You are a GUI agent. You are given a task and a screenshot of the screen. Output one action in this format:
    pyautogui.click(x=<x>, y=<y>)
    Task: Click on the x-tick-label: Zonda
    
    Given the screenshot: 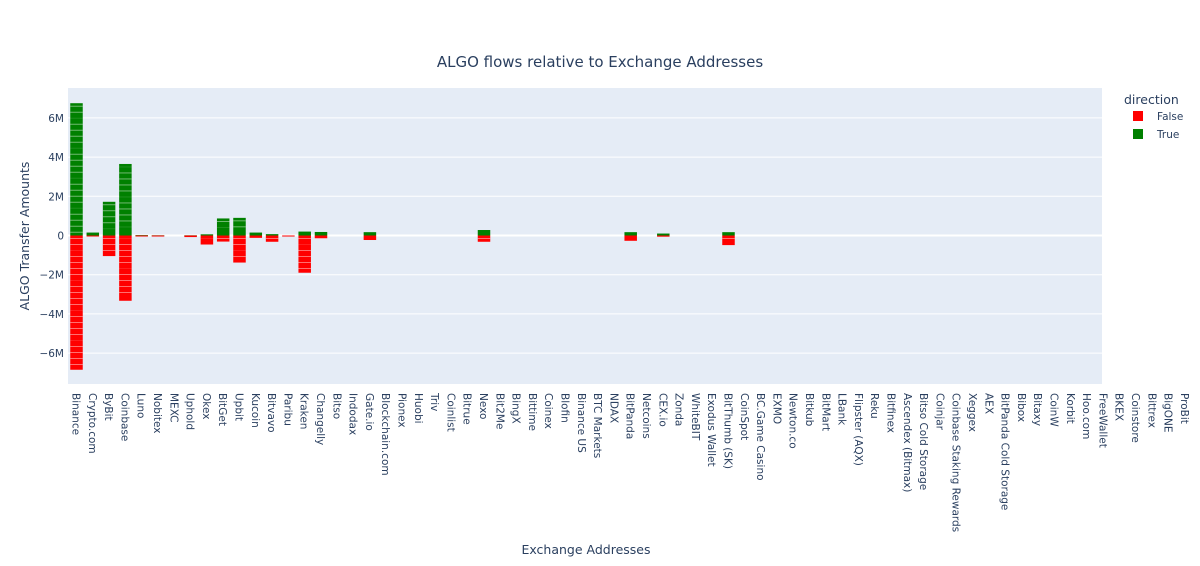 What is the action you would take?
    pyautogui.click(x=679, y=409)
    